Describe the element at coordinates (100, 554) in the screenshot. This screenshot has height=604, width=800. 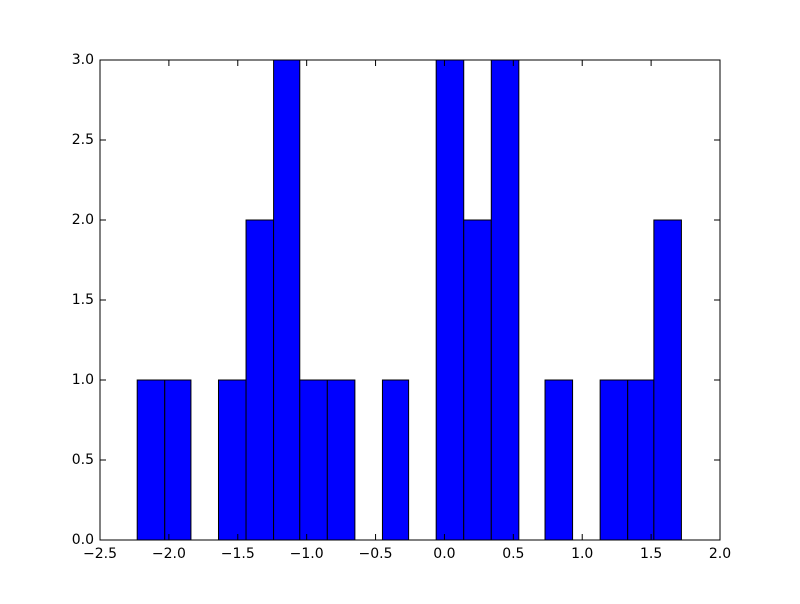
I see `x-tick-label: −2.5` at that location.